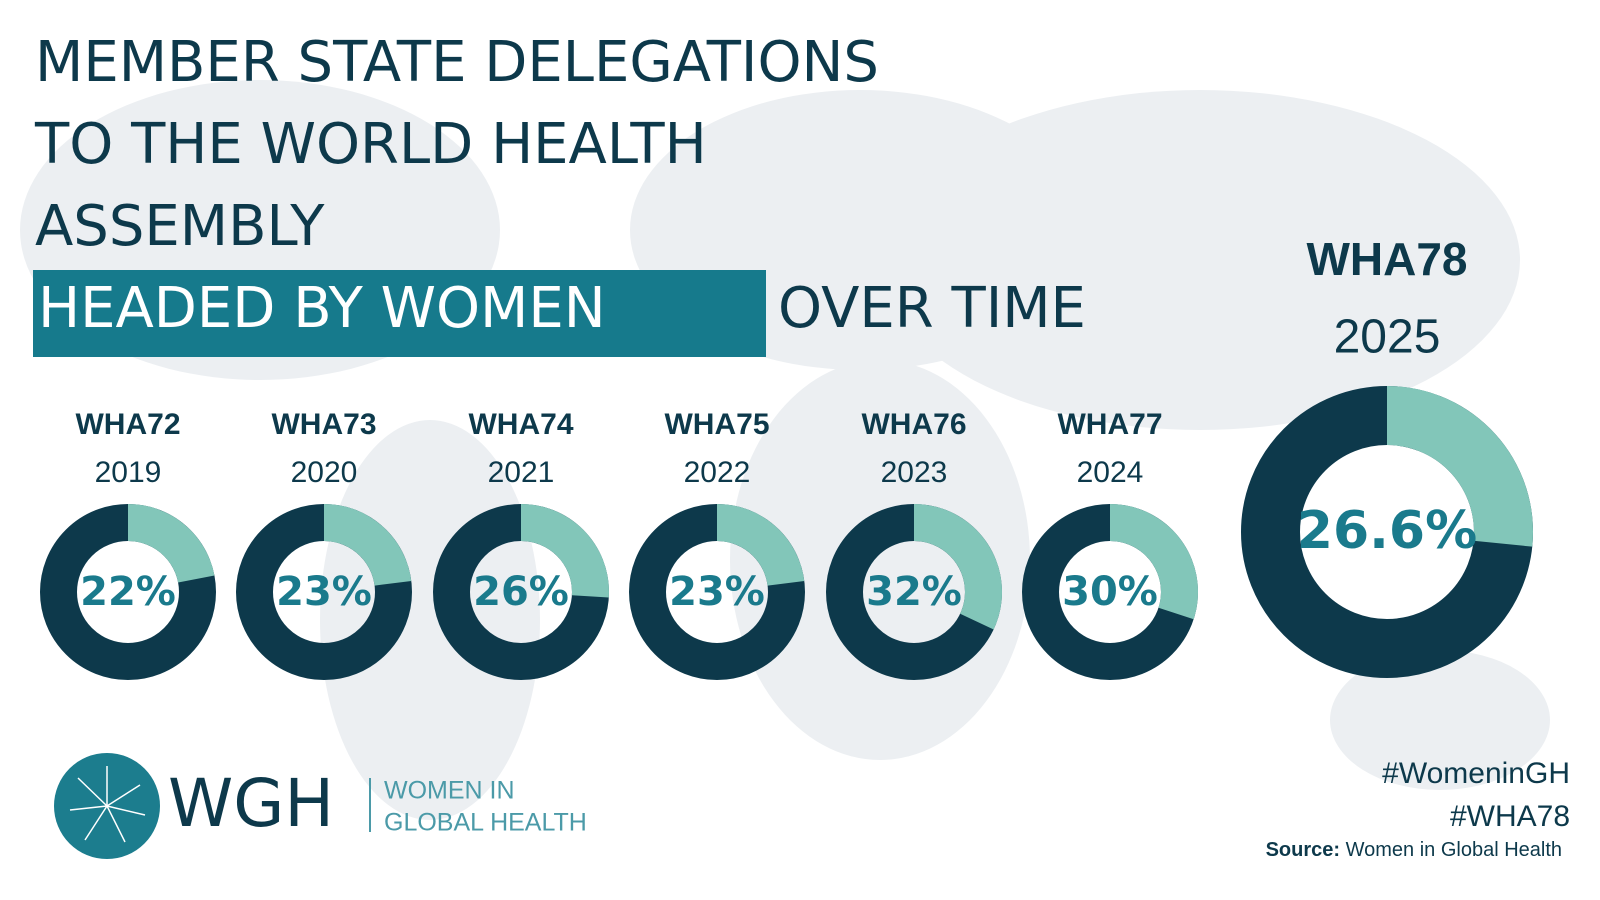 The height and width of the screenshot is (900, 1600). What do you see at coordinates (107, 804) in the screenshot?
I see `logo-rays` at bounding box center [107, 804].